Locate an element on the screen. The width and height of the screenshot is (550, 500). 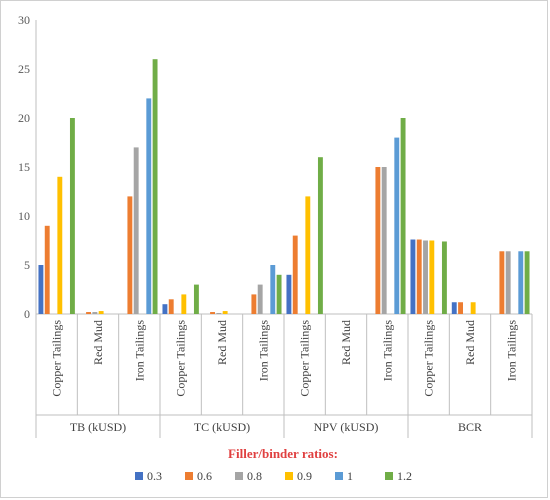
legend: 0.3 0.6 0.8 0.9 1 1.2 is located at coordinates (273, 476).